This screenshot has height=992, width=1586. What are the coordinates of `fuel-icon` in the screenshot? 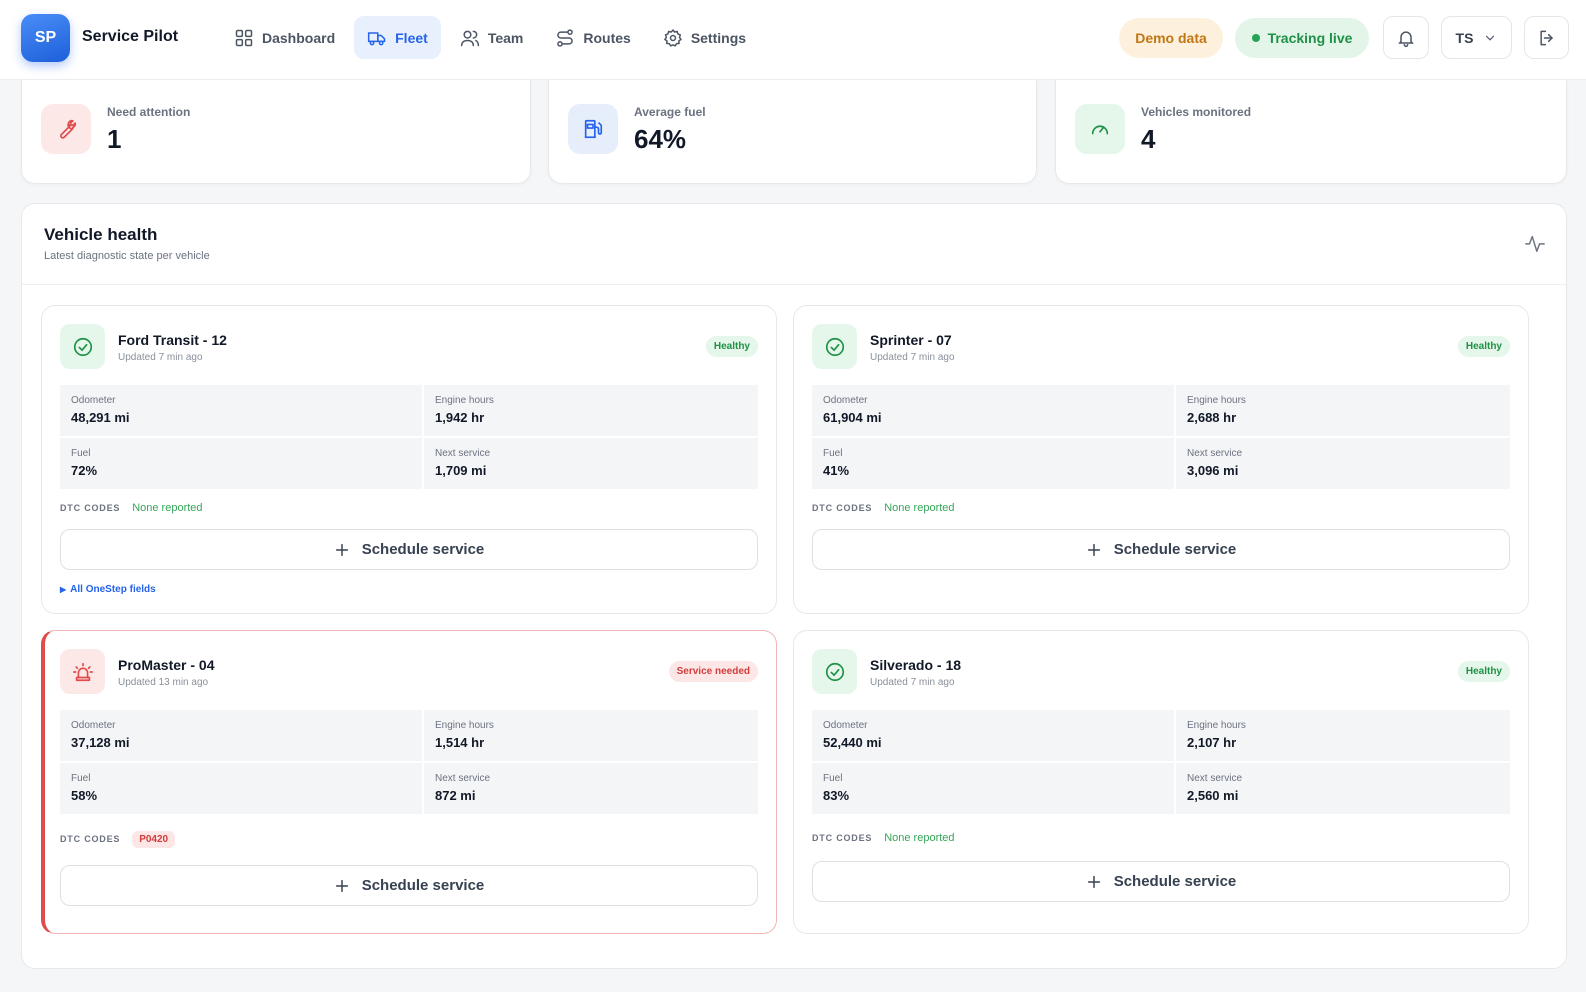 It's located at (593, 129).